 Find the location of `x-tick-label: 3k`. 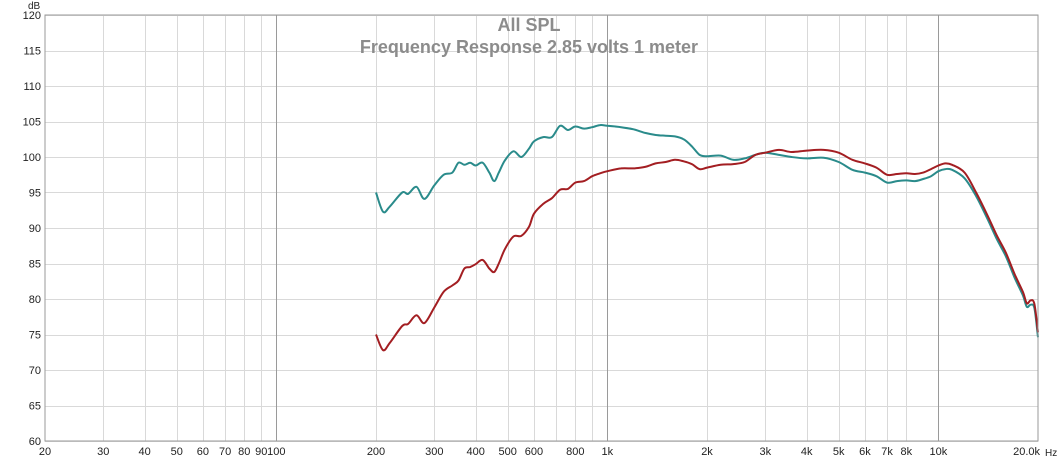

x-tick-label: 3k is located at coordinates (765, 452).